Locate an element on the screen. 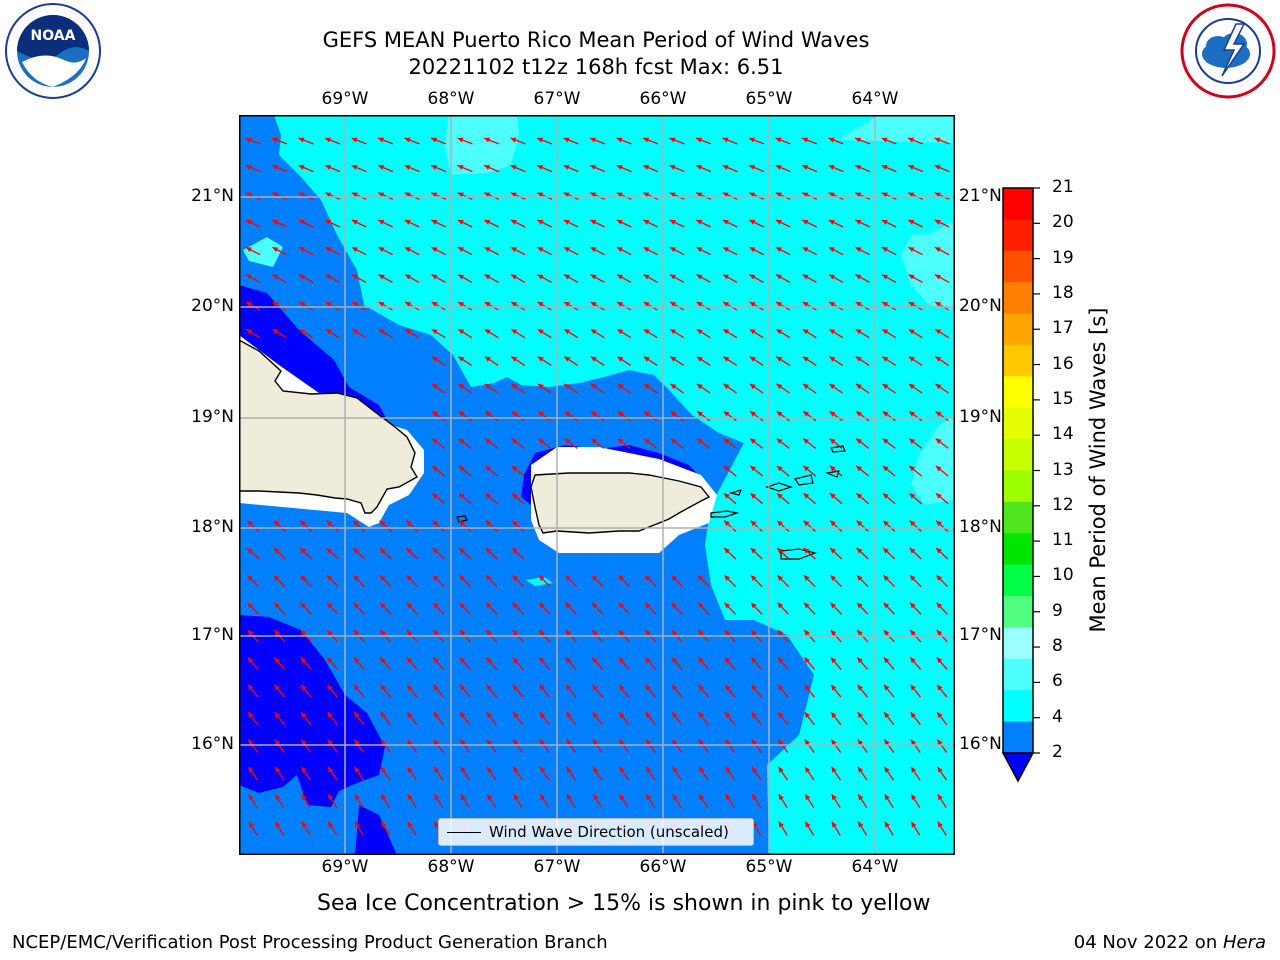 The image size is (1280, 960). lat-label-left-17n: 17°N is located at coordinates (212, 635).